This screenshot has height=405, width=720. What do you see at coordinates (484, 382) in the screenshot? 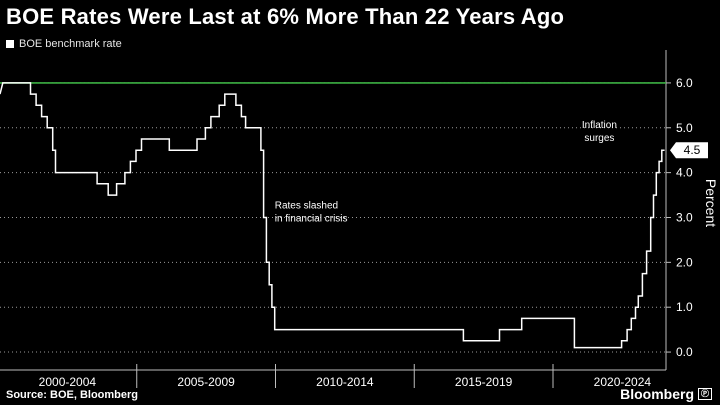
I see `x-tick-label: 2015-2019` at bounding box center [484, 382].